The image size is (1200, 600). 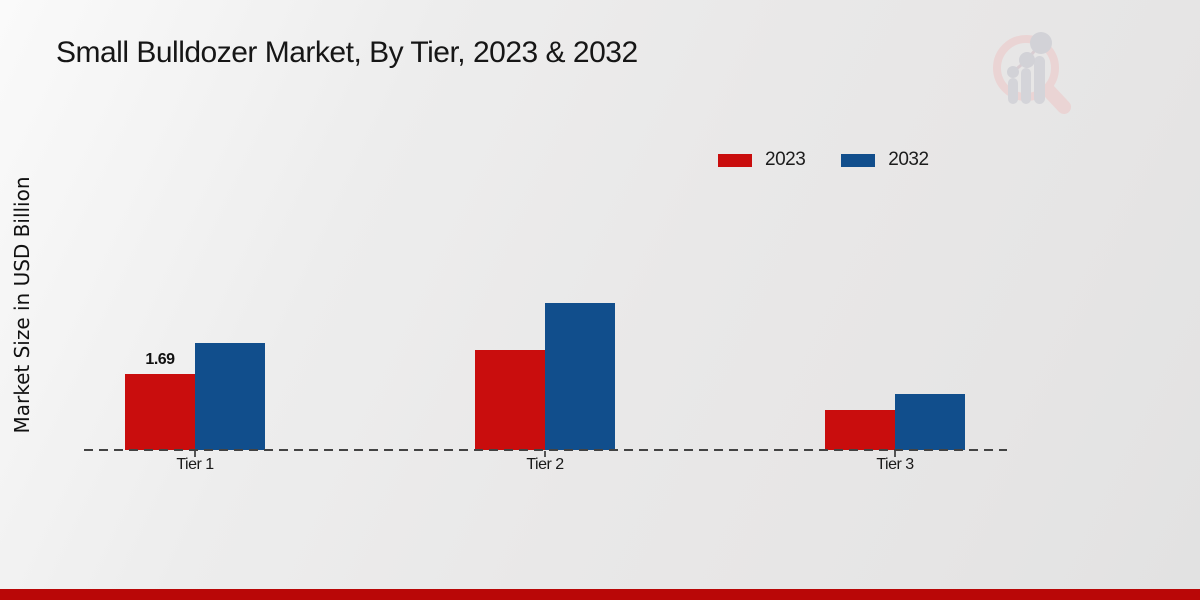 What do you see at coordinates (545, 464) in the screenshot?
I see `x-axis-category-label: Tier 2` at bounding box center [545, 464].